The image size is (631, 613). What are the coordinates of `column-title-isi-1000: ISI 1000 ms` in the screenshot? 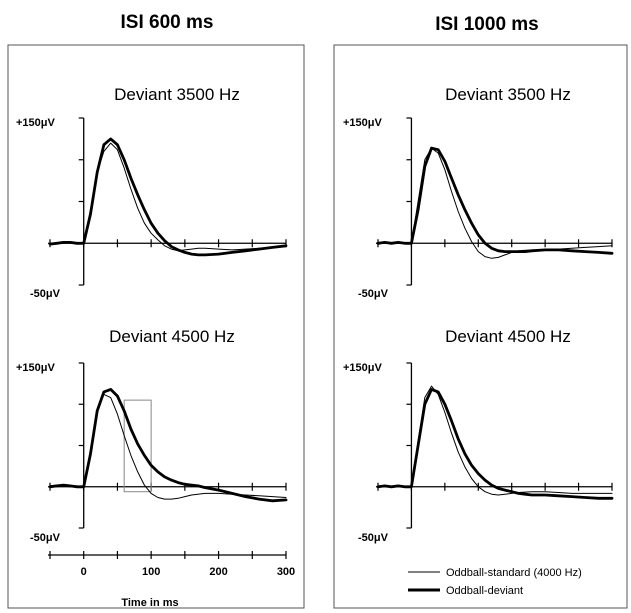 It's located at (487, 24).